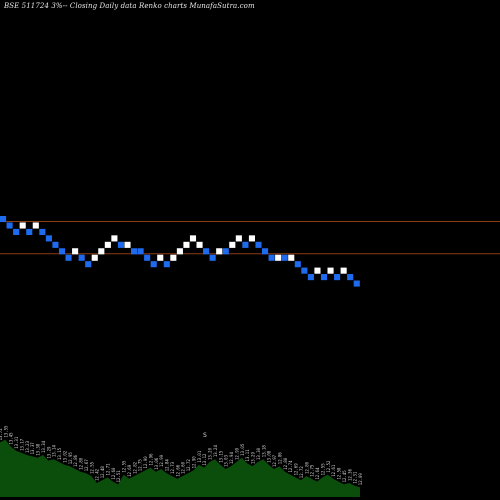  Describe the element at coordinates (339, 473) in the screenshot. I see `volume-price-label: 12.58` at that location.